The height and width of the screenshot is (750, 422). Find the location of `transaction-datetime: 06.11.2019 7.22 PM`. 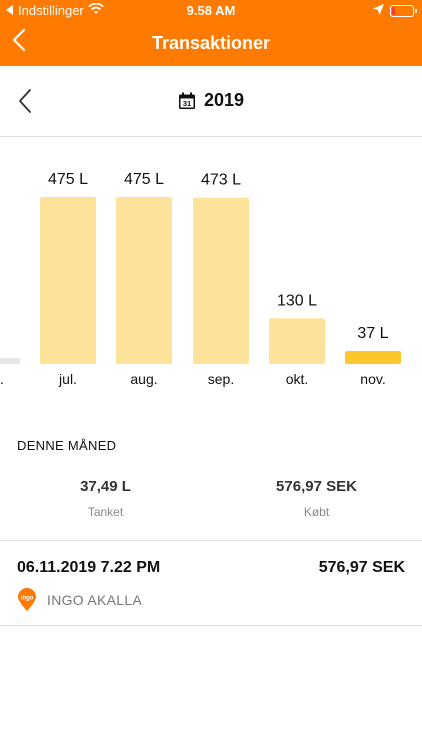

transaction-datetime: 06.11.2019 7.22 PM is located at coordinates (89, 567).